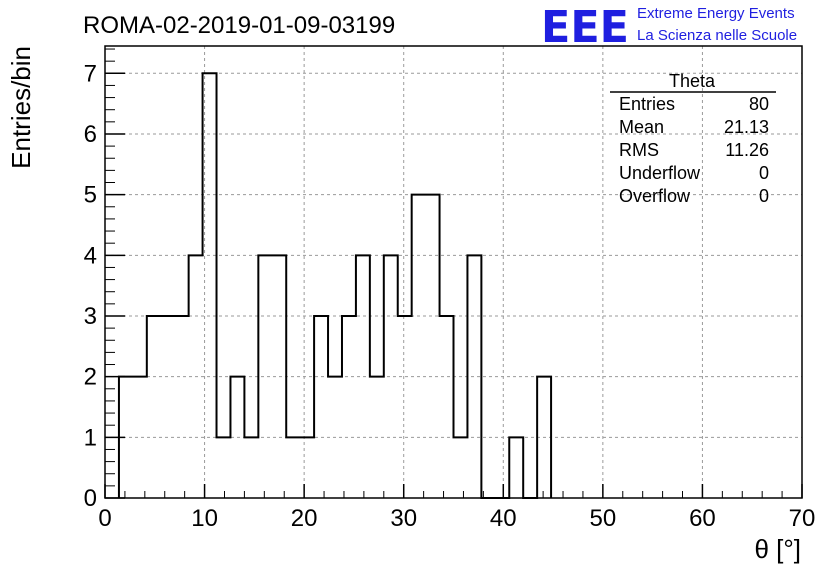 Image resolution: width=836 pixels, height=572 pixels. What do you see at coordinates (90, 255) in the screenshot?
I see `y-tick-label: 4` at bounding box center [90, 255].